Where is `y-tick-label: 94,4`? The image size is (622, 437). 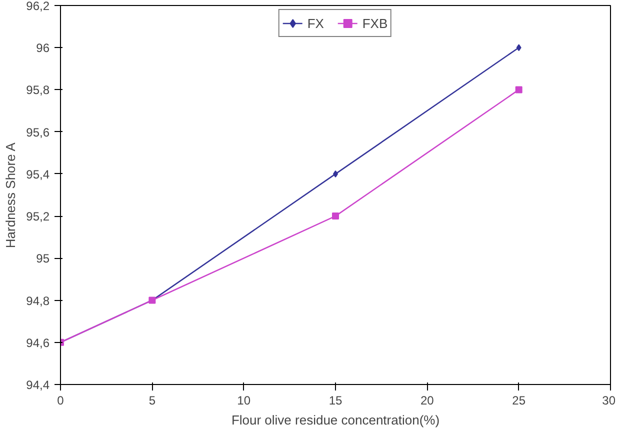
y-tick-label: 94,4 is located at coordinates (38, 385).